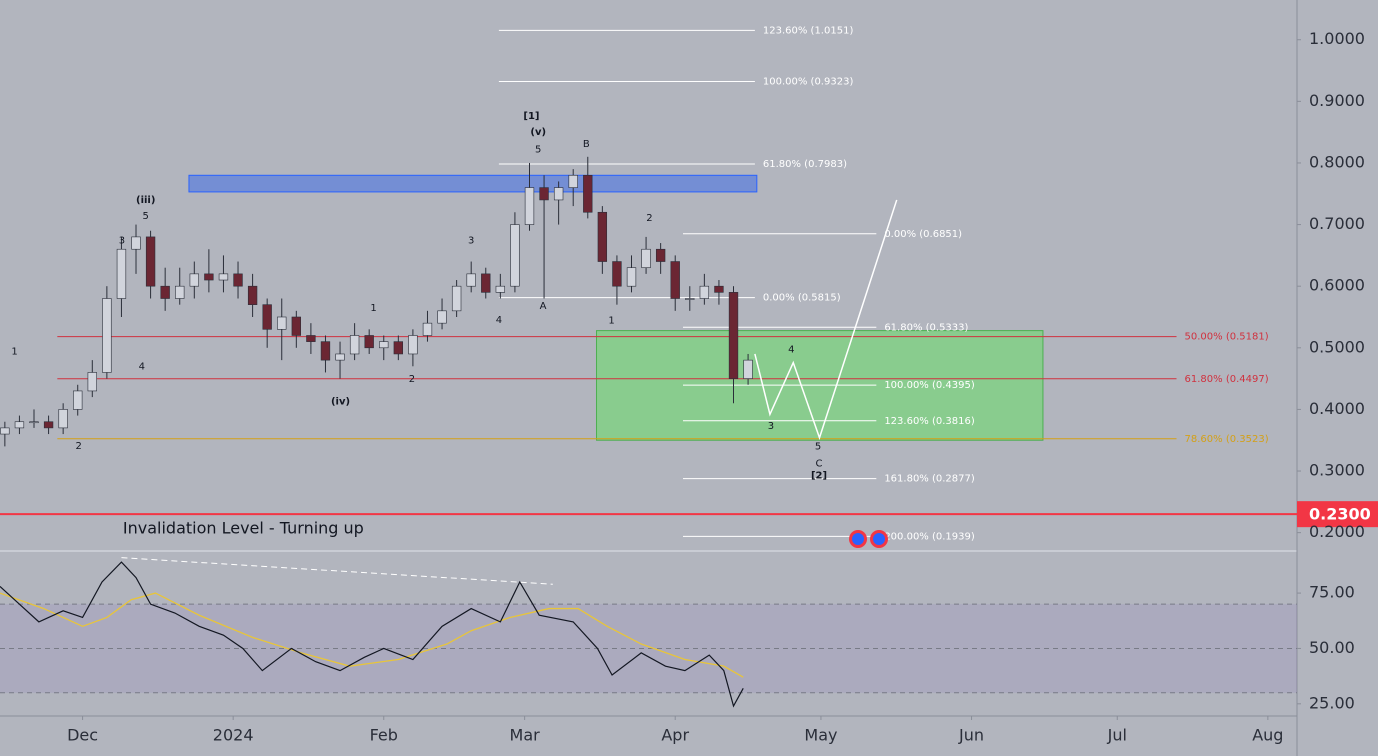  Describe the element at coordinates (808, 81) in the screenshot. I see `fib-label: 100.00% (0.9323)` at that location.